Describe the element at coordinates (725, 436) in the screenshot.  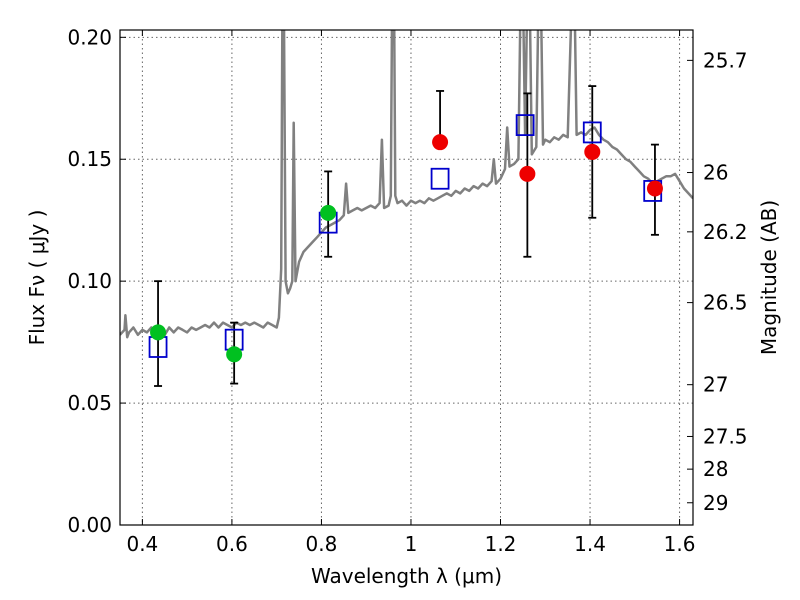
I see `y2-tick-label: 27.5` at that location.